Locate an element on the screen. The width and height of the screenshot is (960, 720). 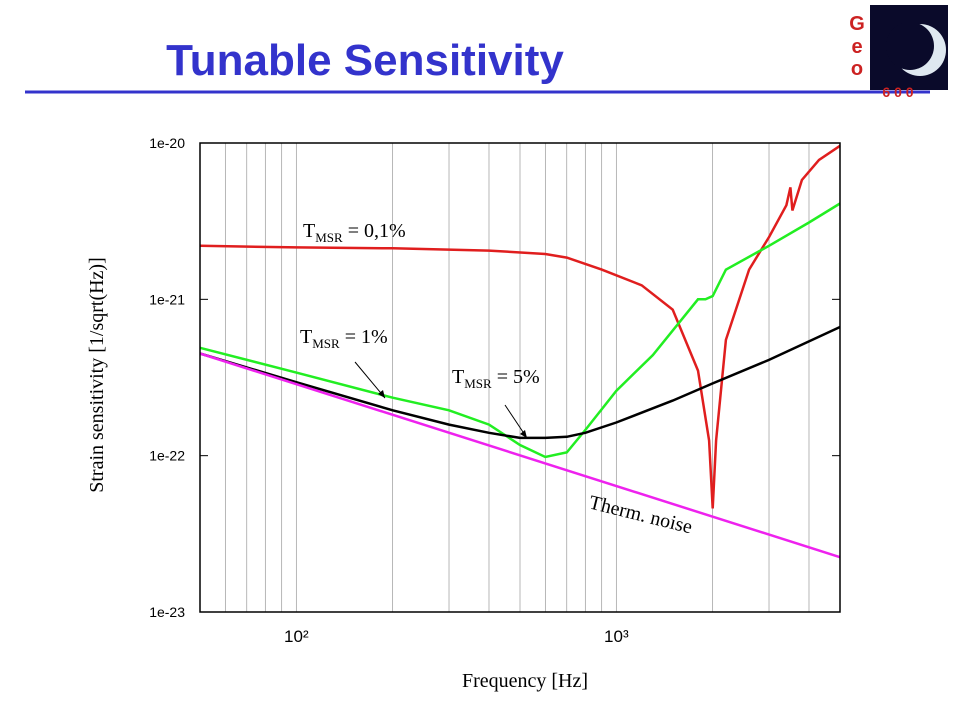
y-tick-label: 1e-21 is located at coordinates (167, 299).